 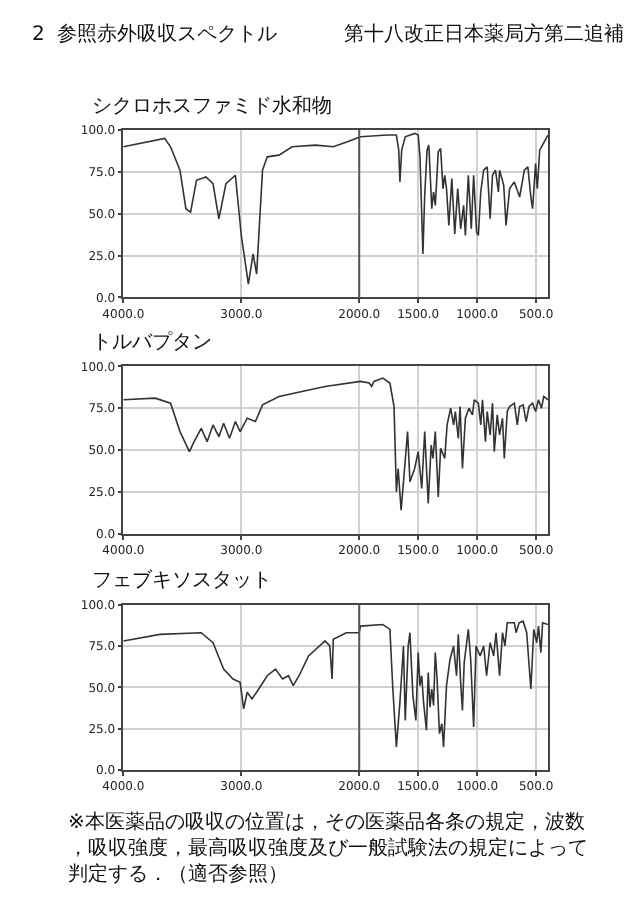 What do you see at coordinates (182, 580) in the screenshot?
I see `chart-title: フェブキソスタット` at bounding box center [182, 580].